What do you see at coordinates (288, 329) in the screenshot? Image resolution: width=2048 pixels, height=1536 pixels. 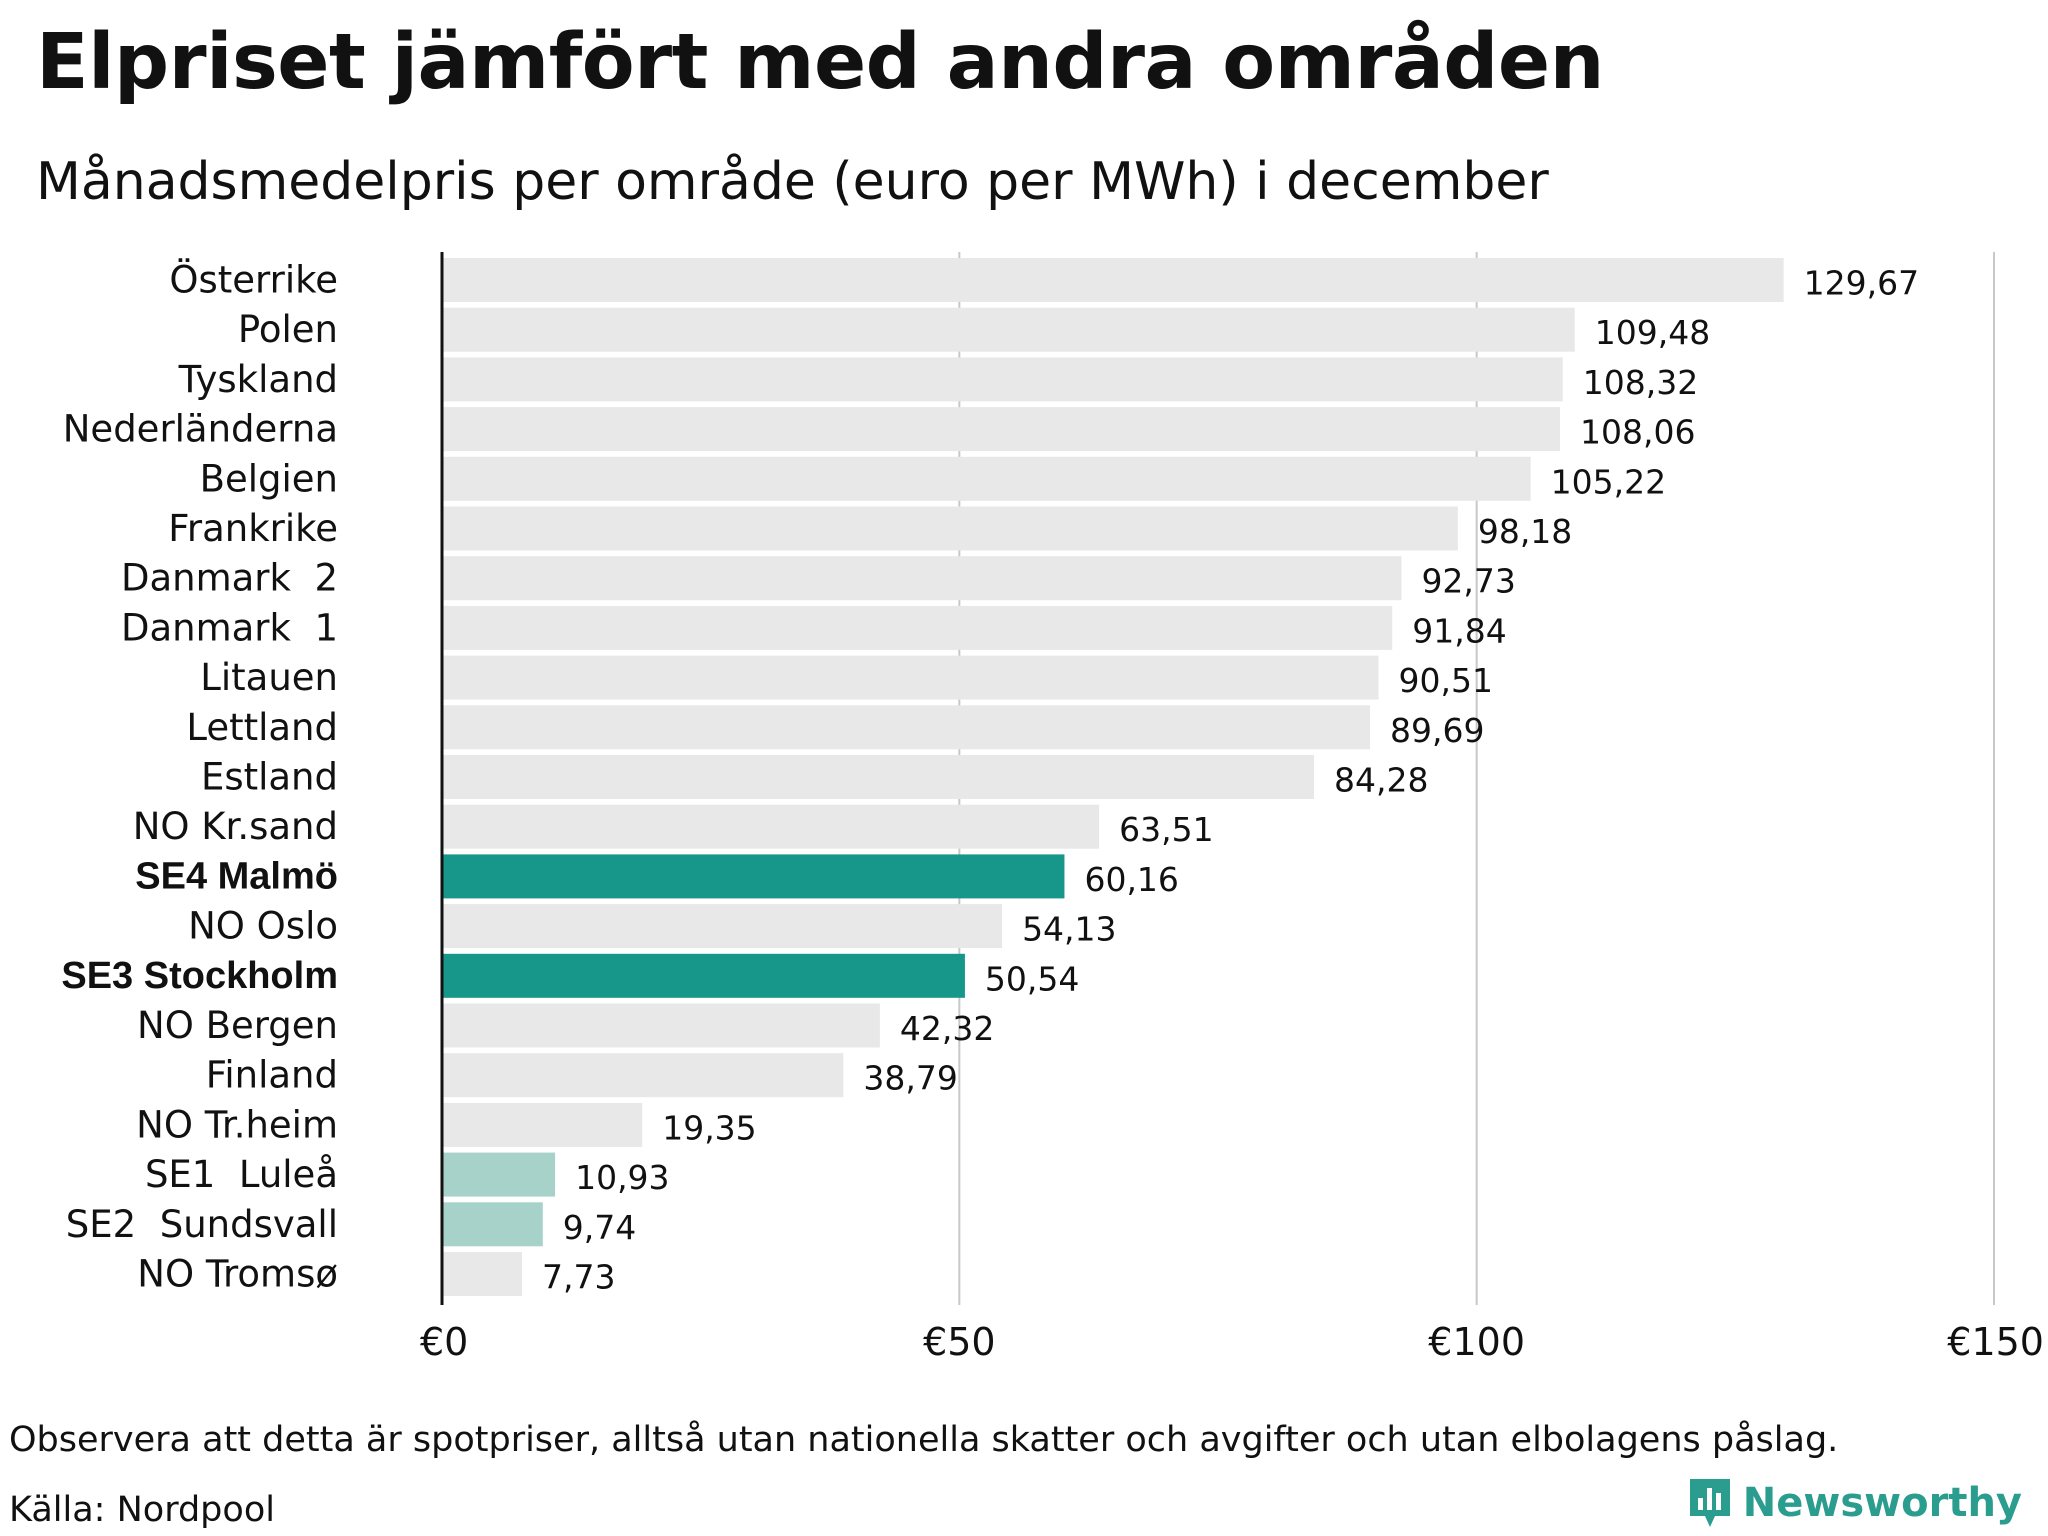 I see `category-label: Polen` at bounding box center [288, 329].